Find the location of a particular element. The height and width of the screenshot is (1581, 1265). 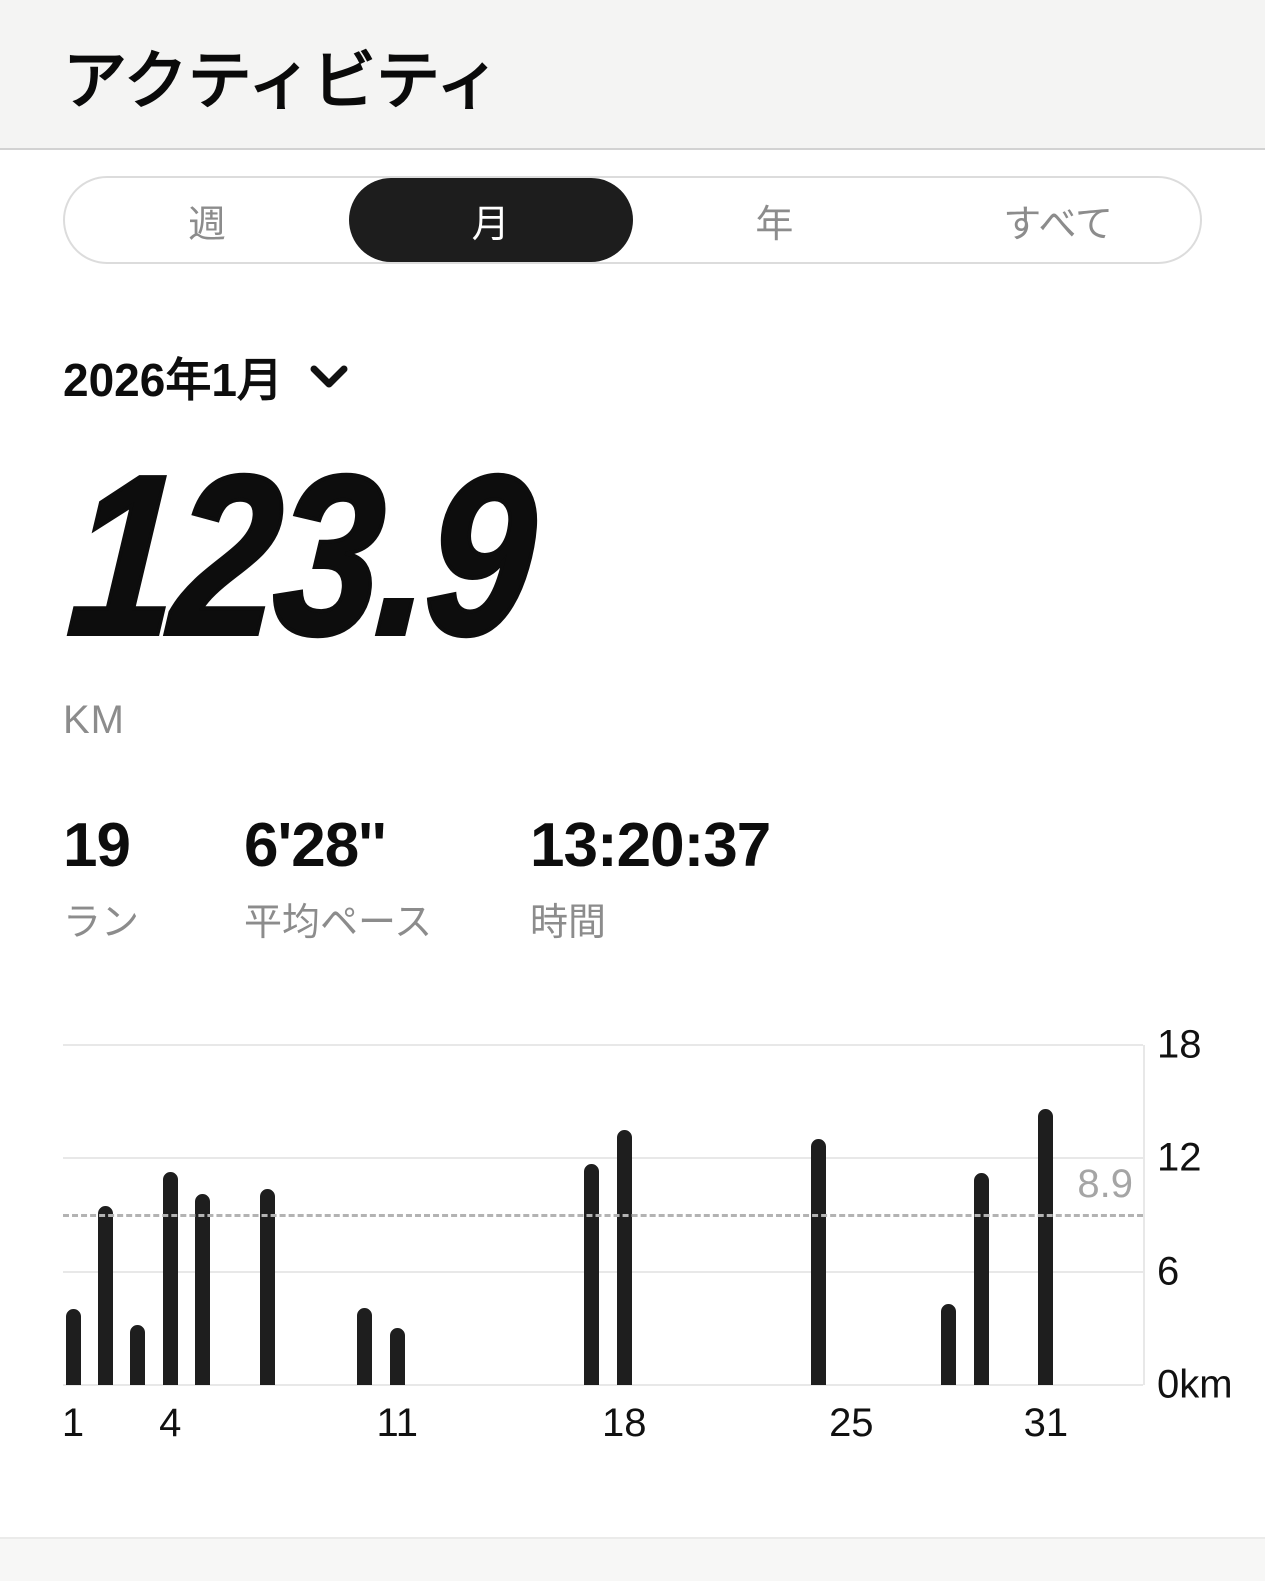

page-title: アクティビティ is located at coordinates (282, 81).